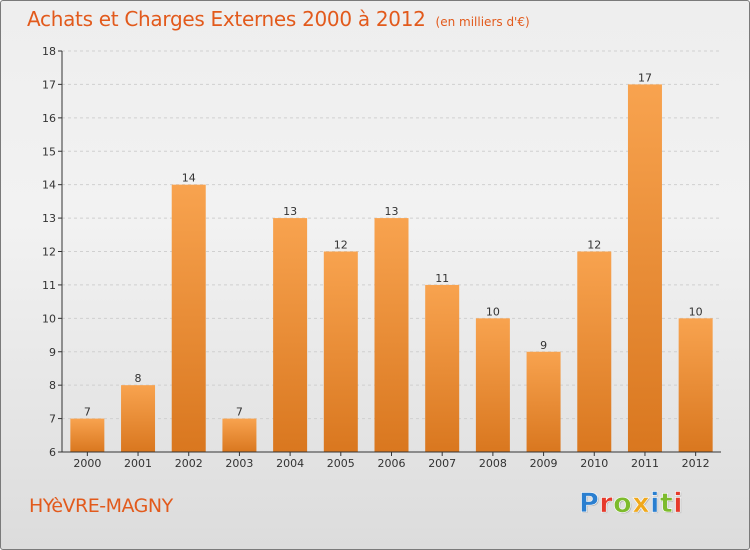 The image size is (750, 550). Describe the element at coordinates (189, 178) in the screenshot. I see `data-label: 14` at that location.